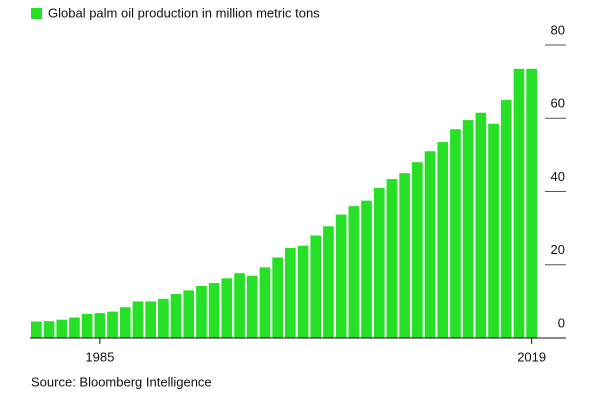 The height and width of the screenshot is (400, 600). I want to click on source: Source: Bloomberg Intelligence, so click(121, 381).